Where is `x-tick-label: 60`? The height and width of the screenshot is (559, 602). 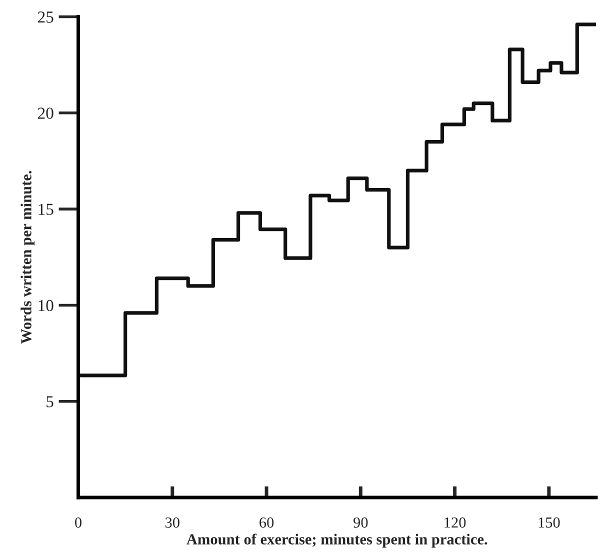
x-tick-label: 60 is located at coordinates (267, 522).